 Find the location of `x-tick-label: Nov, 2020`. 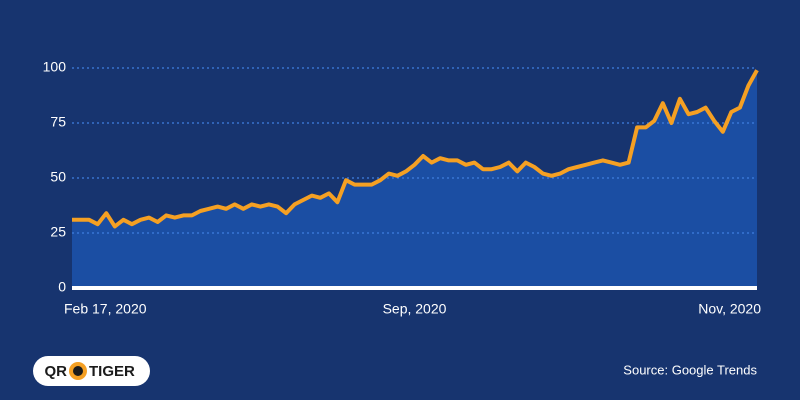

x-tick-label: Nov, 2020 is located at coordinates (729, 309).